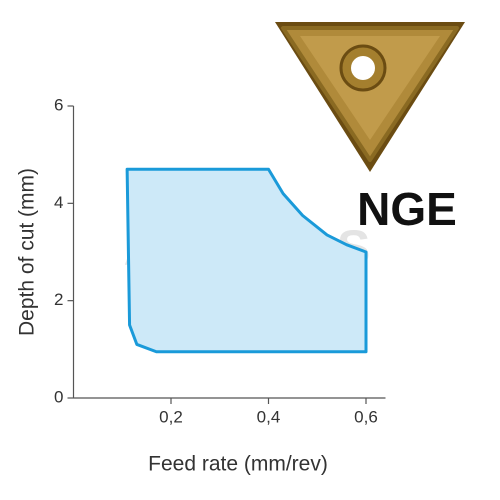  Describe the element at coordinates (58, 396) in the screenshot. I see `y-tick-label: 0` at that location.